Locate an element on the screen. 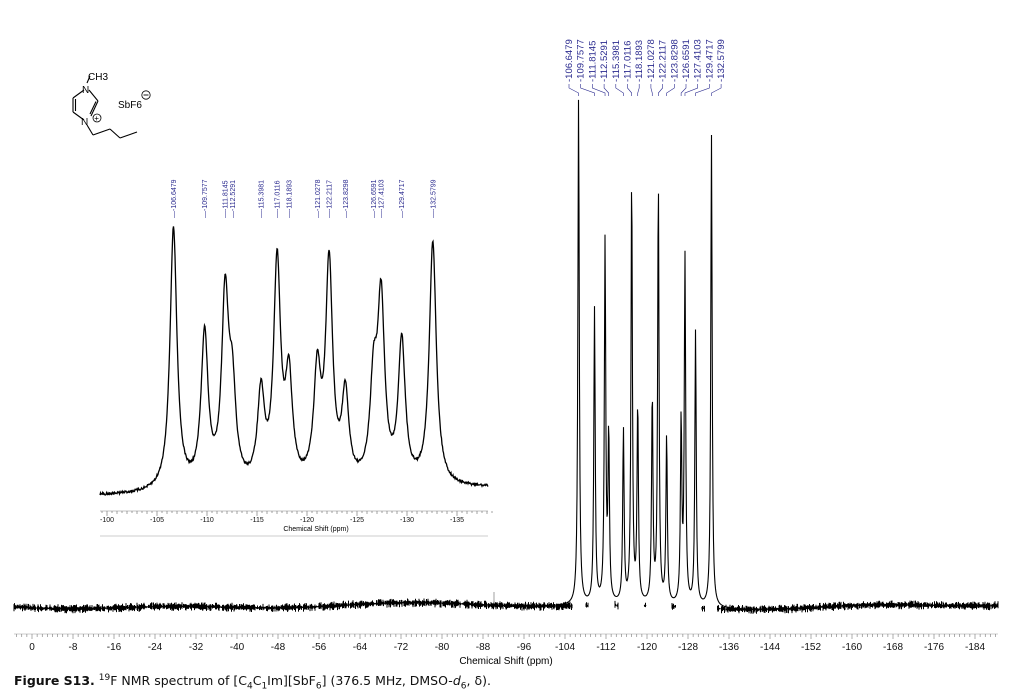  inset-spectrum-trace is located at coordinates (294, 361).